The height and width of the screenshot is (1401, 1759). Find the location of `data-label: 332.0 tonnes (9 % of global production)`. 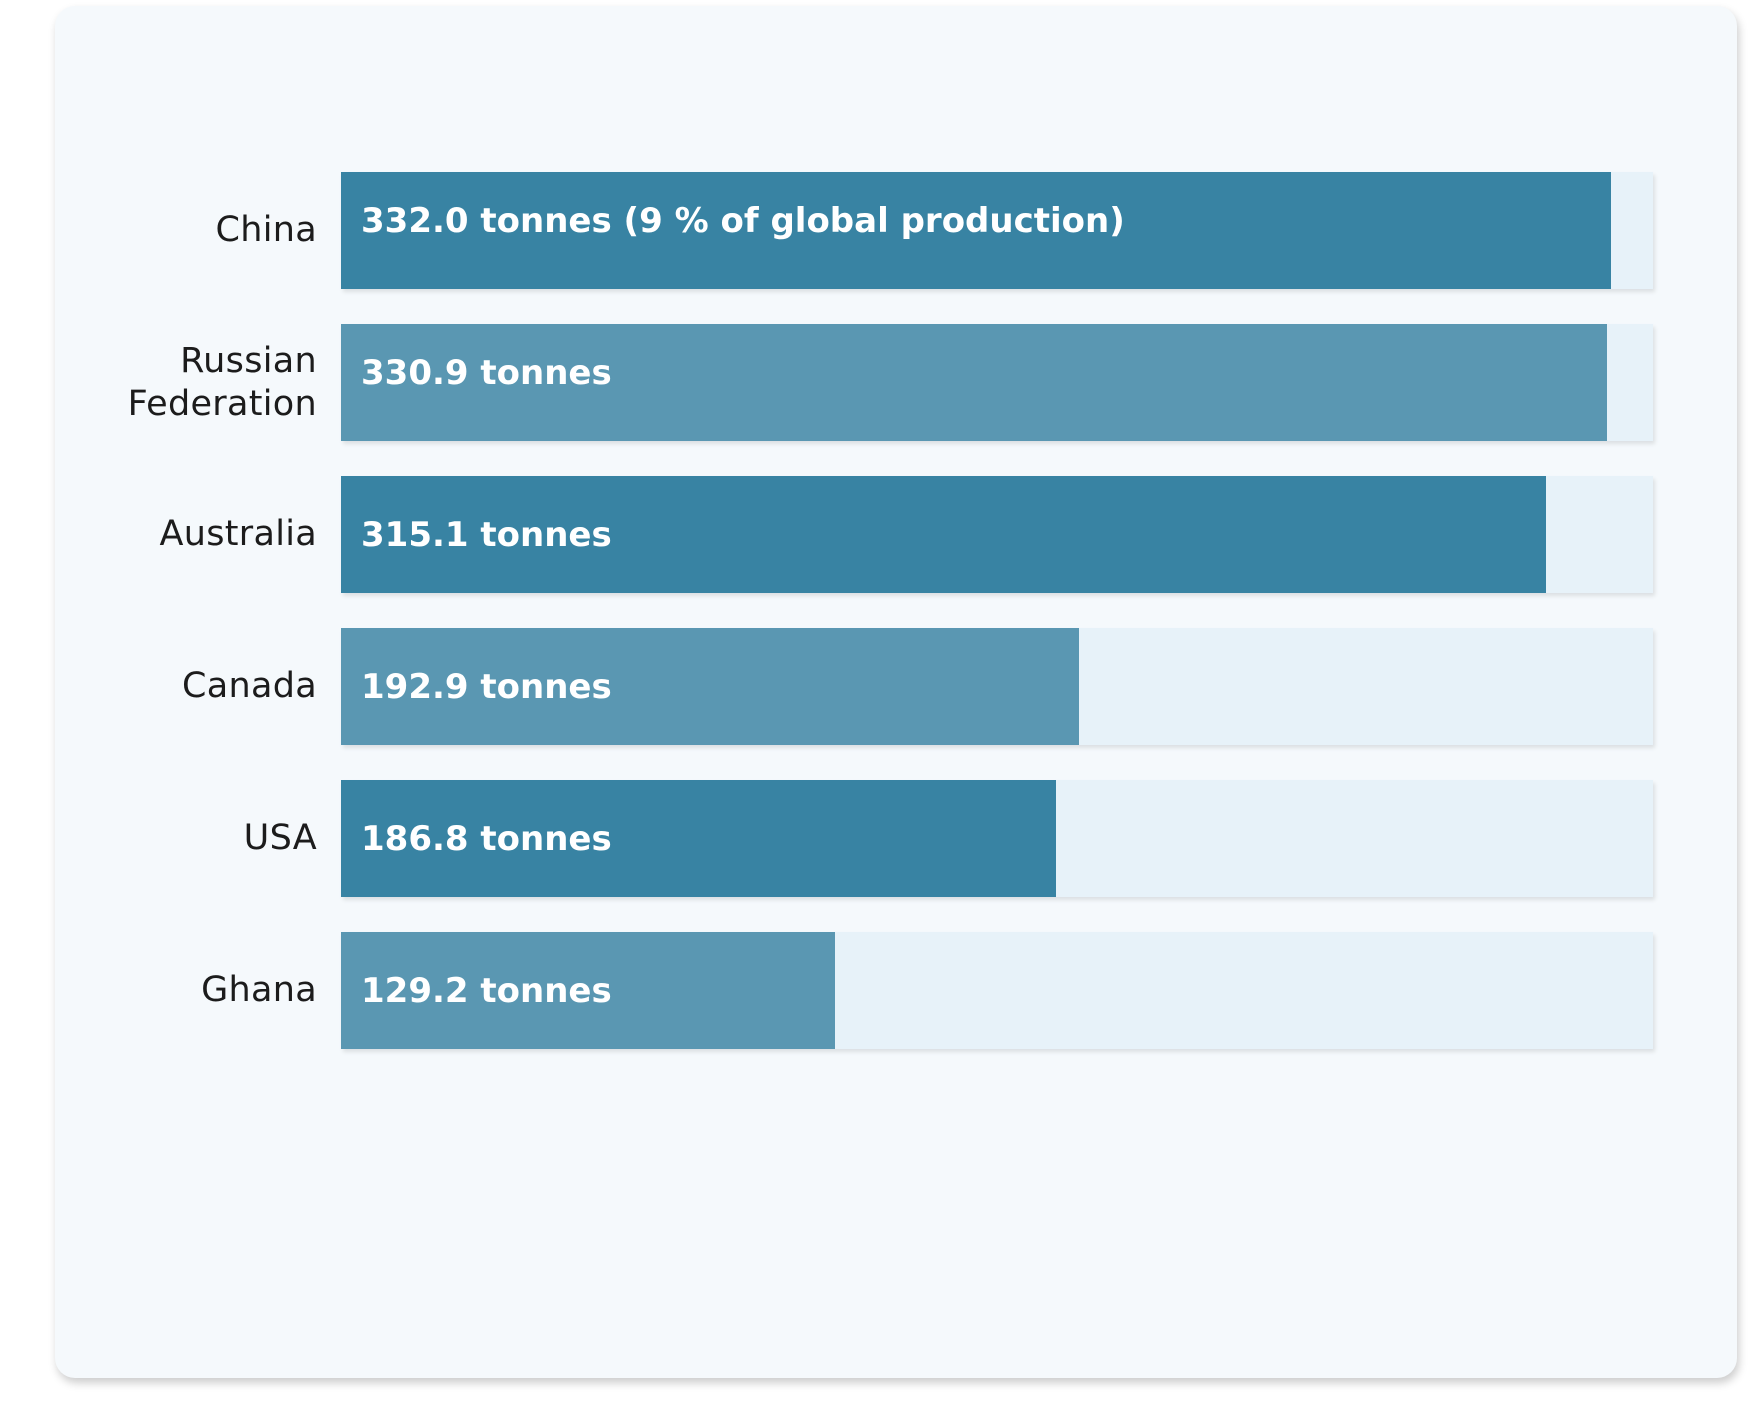

data-label: 332.0 tonnes (9 % of global production) is located at coordinates (743, 221).